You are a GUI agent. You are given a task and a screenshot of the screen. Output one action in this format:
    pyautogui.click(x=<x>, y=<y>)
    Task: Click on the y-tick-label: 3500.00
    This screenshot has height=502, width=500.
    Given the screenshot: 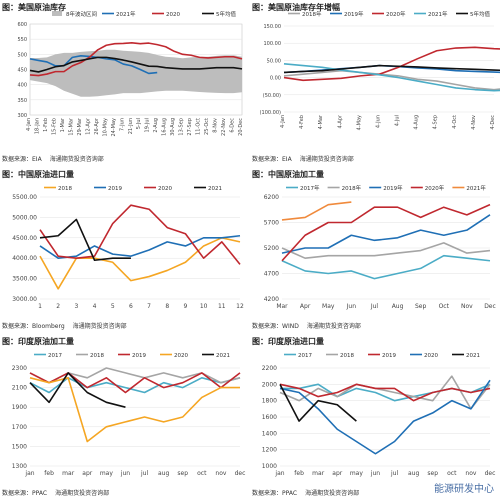 What is the action you would take?
    pyautogui.click(x=24, y=279)
    